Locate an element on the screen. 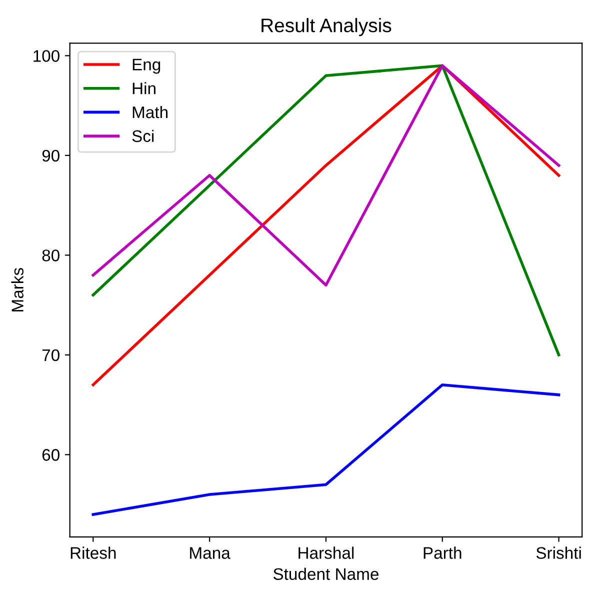  x-tick-label: Harshal is located at coordinates (326, 552).